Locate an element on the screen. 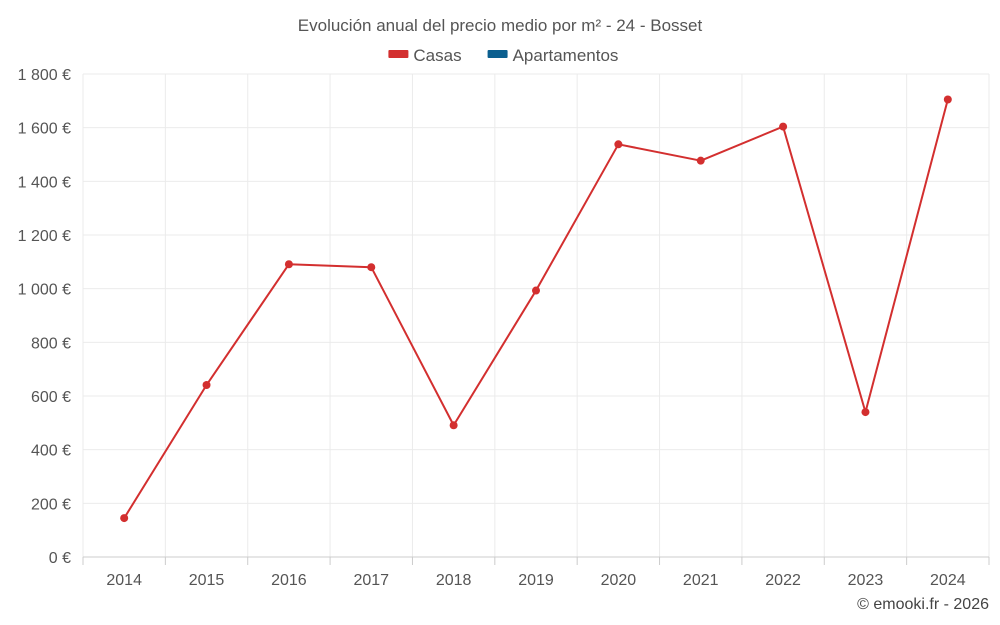 The width and height of the screenshot is (1000, 625). x-tick-label: 2014 is located at coordinates (124, 580).